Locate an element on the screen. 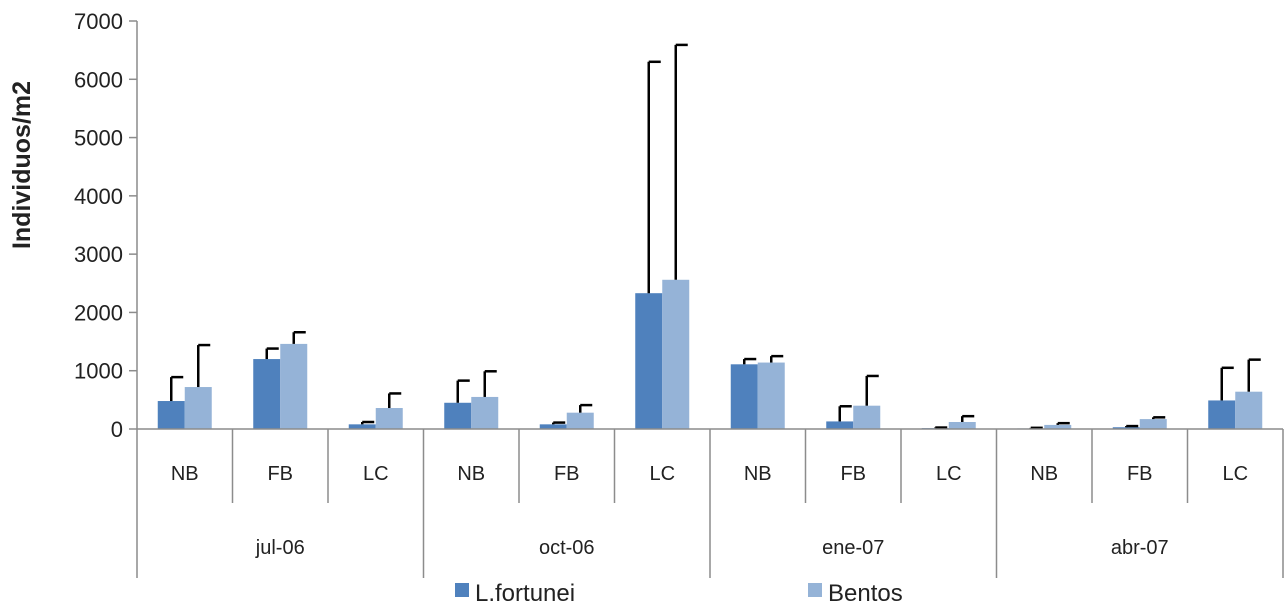  y-tick-label: 3000 is located at coordinates (98, 254).